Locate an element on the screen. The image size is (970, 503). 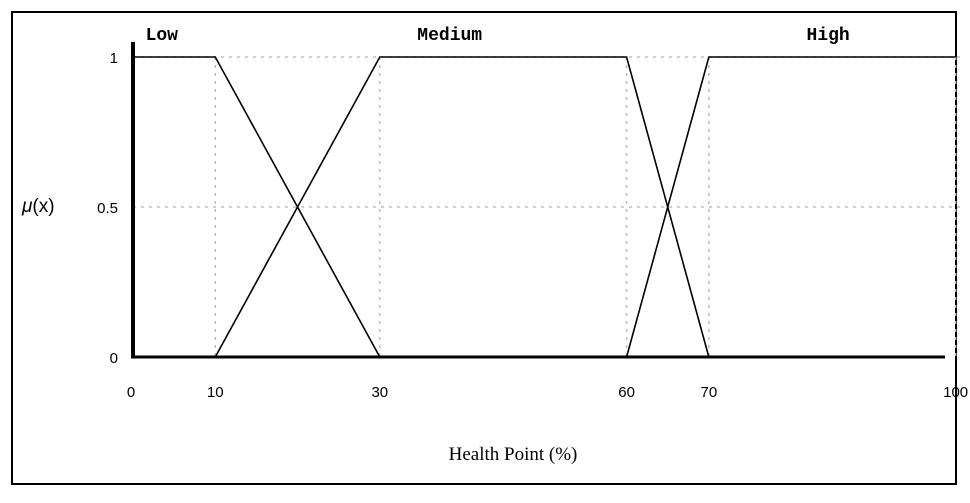
y-axis-label: μ(x) is located at coordinates (38, 206).